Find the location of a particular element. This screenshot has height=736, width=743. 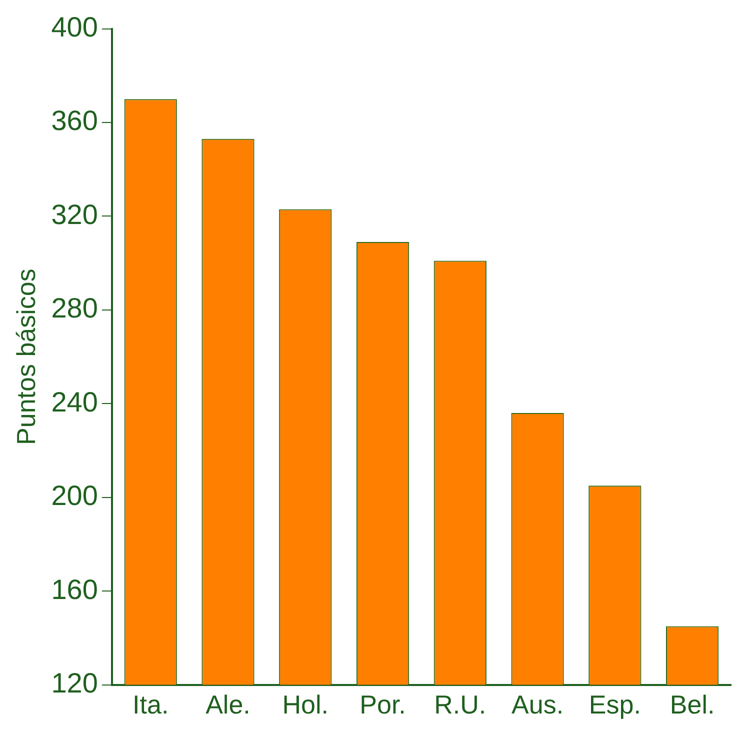

y-tick-label: 240 is located at coordinates (74, 402).